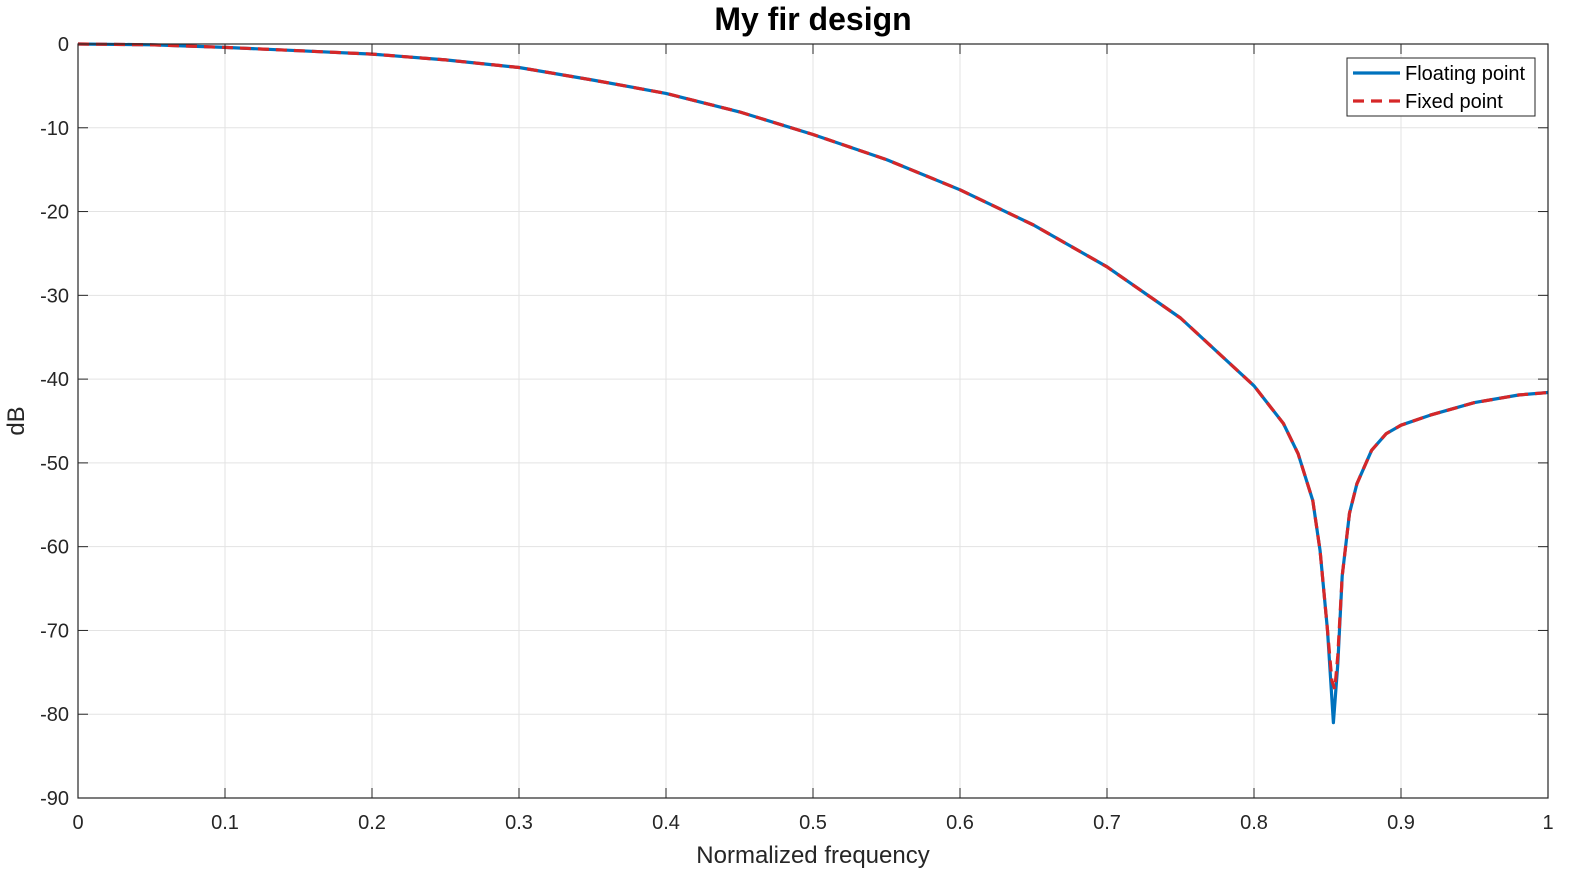  Describe the element at coordinates (1547, 823) in the screenshot. I see `x-tick-label: 1` at that location.